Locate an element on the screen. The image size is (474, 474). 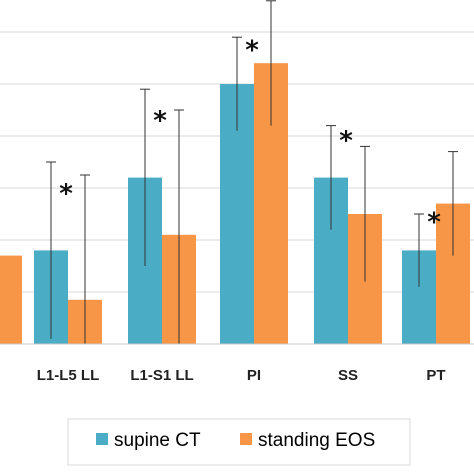
legend-box is located at coordinates (239, 442).